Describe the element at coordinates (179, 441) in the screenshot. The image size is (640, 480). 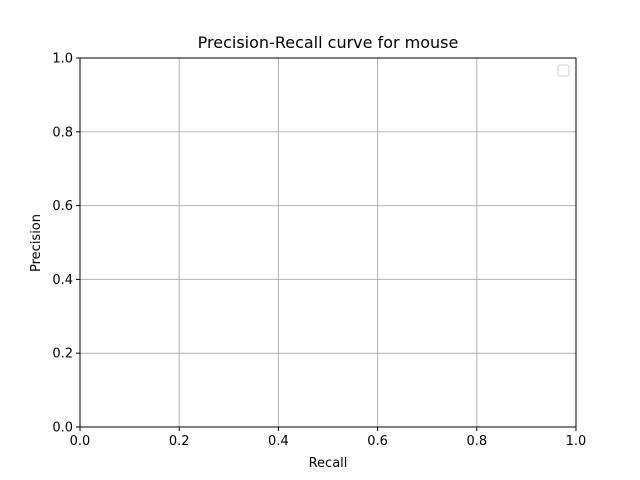
I see `x-tick-label: 0.2` at that location.